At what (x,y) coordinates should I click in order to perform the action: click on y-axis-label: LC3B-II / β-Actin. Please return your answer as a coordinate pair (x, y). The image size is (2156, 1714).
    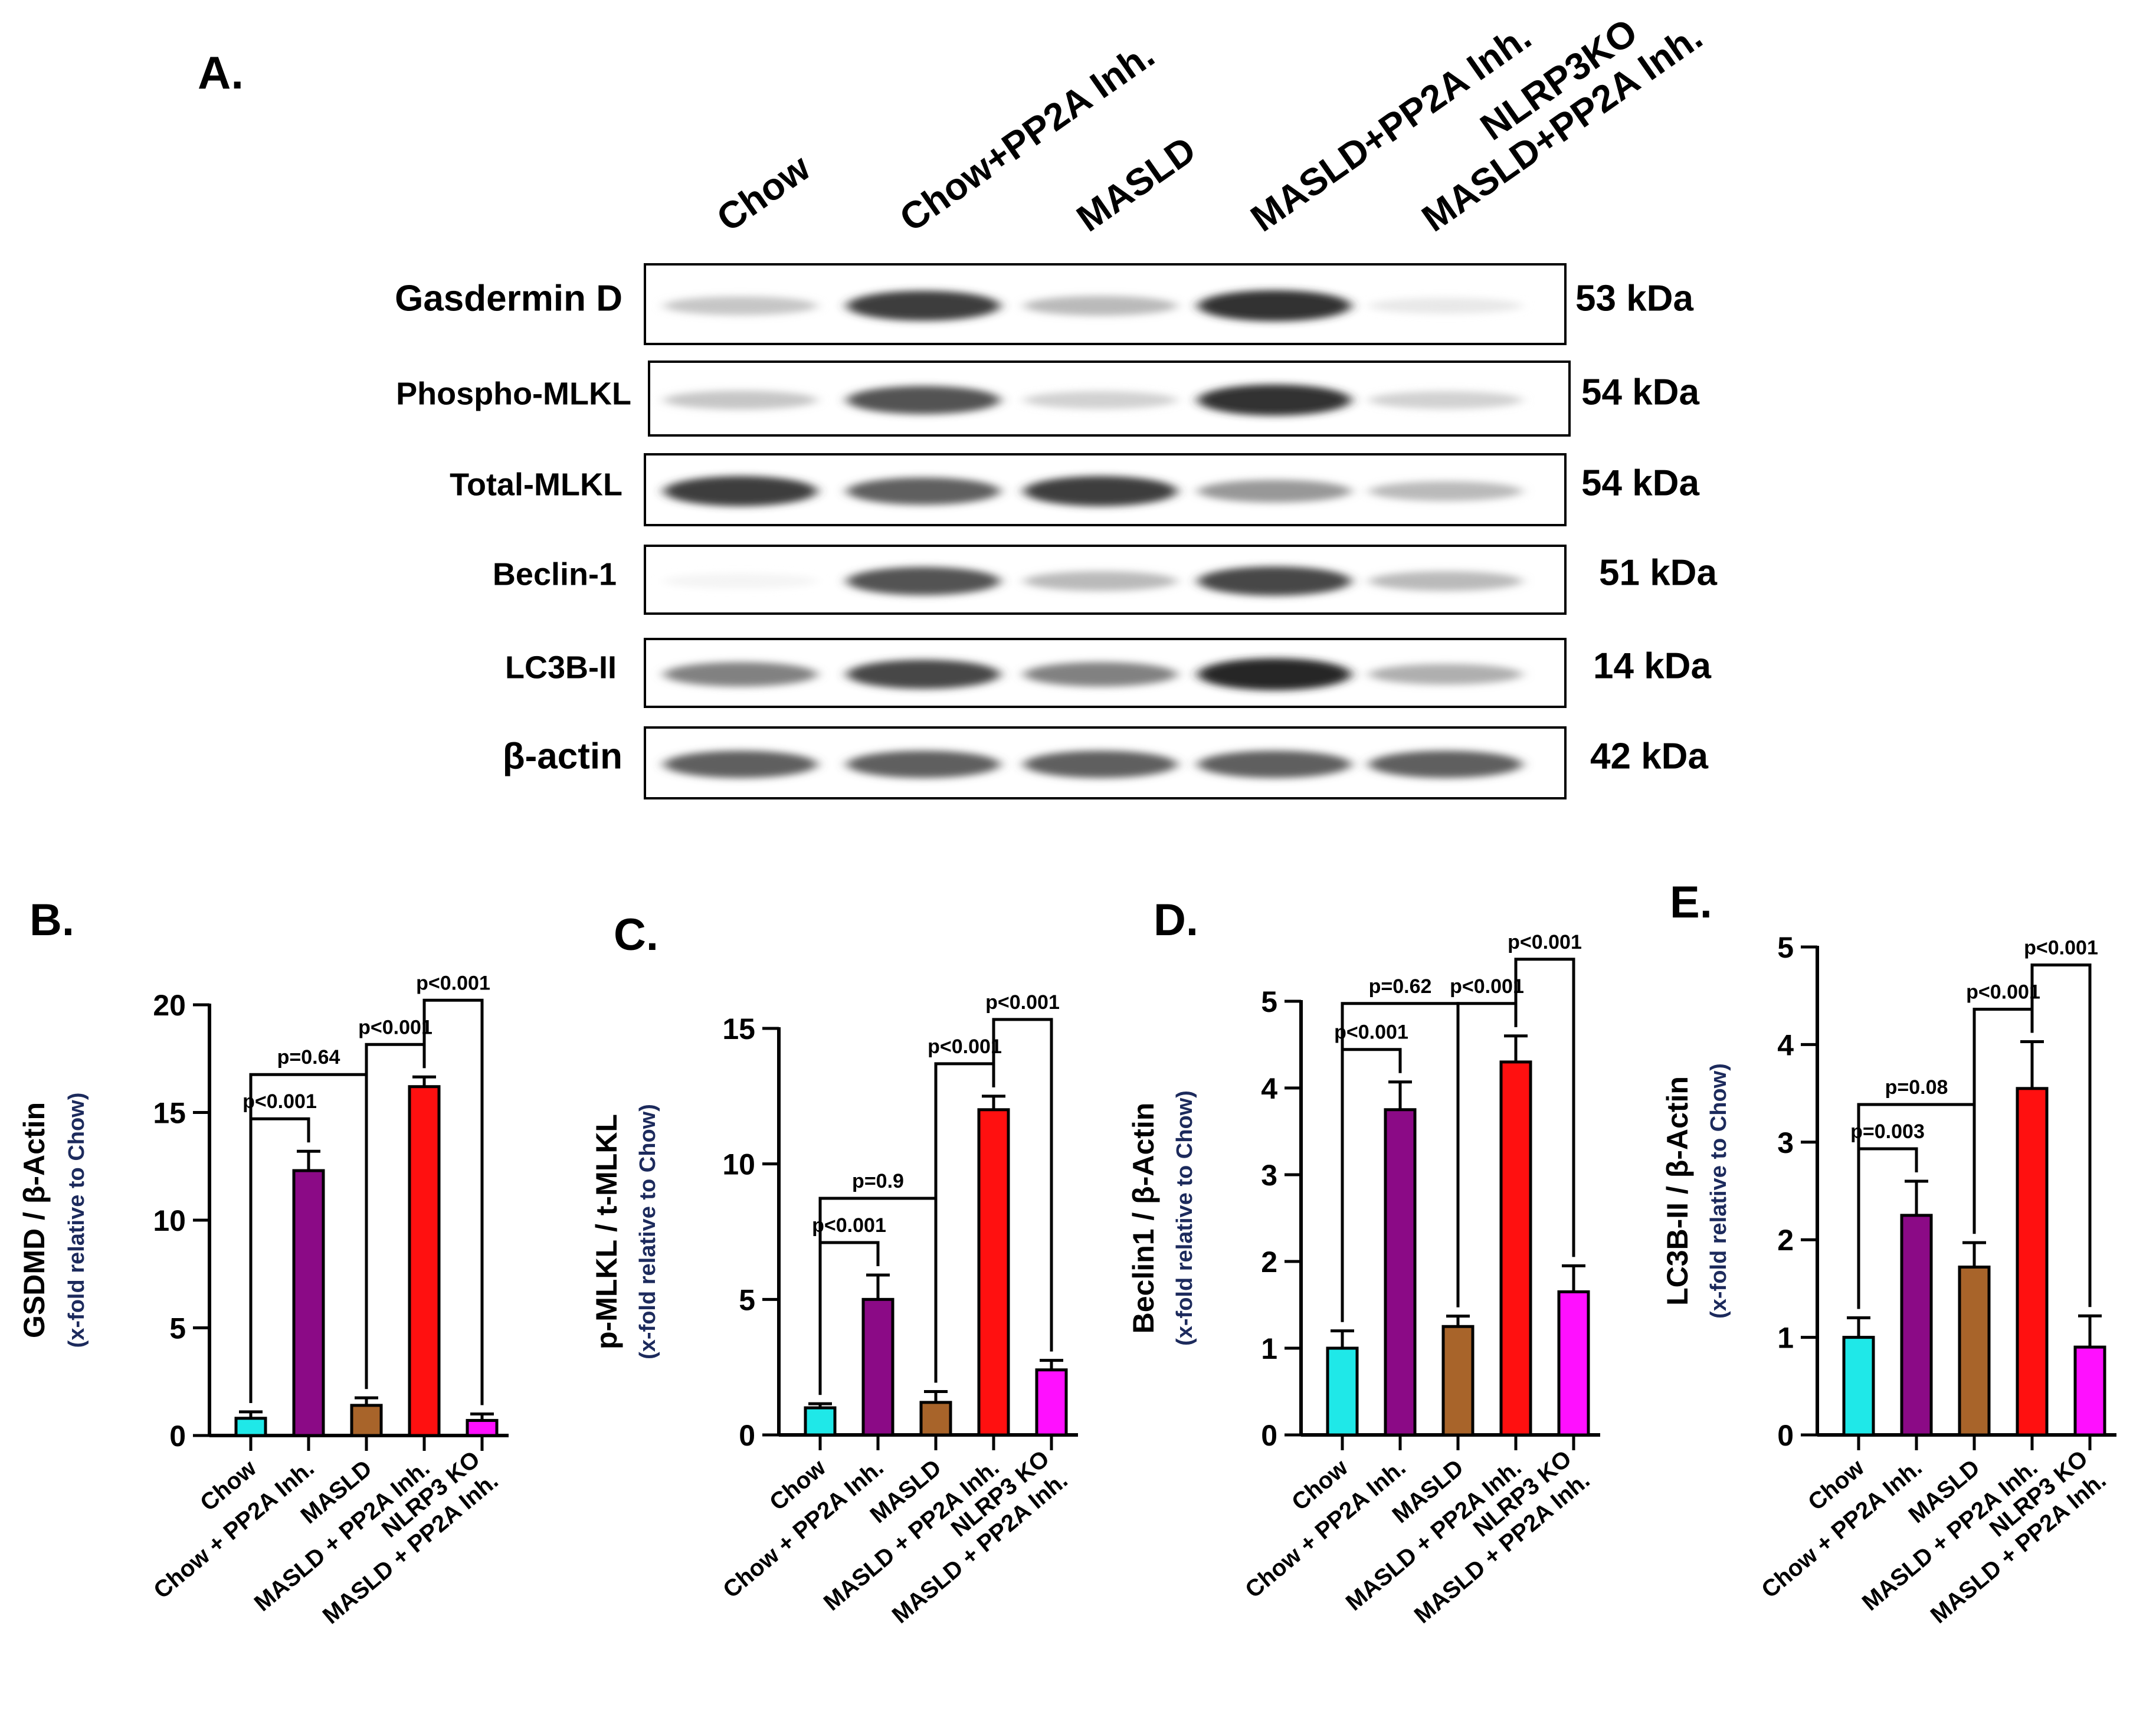
    Looking at the image, I should click on (1677, 1191).